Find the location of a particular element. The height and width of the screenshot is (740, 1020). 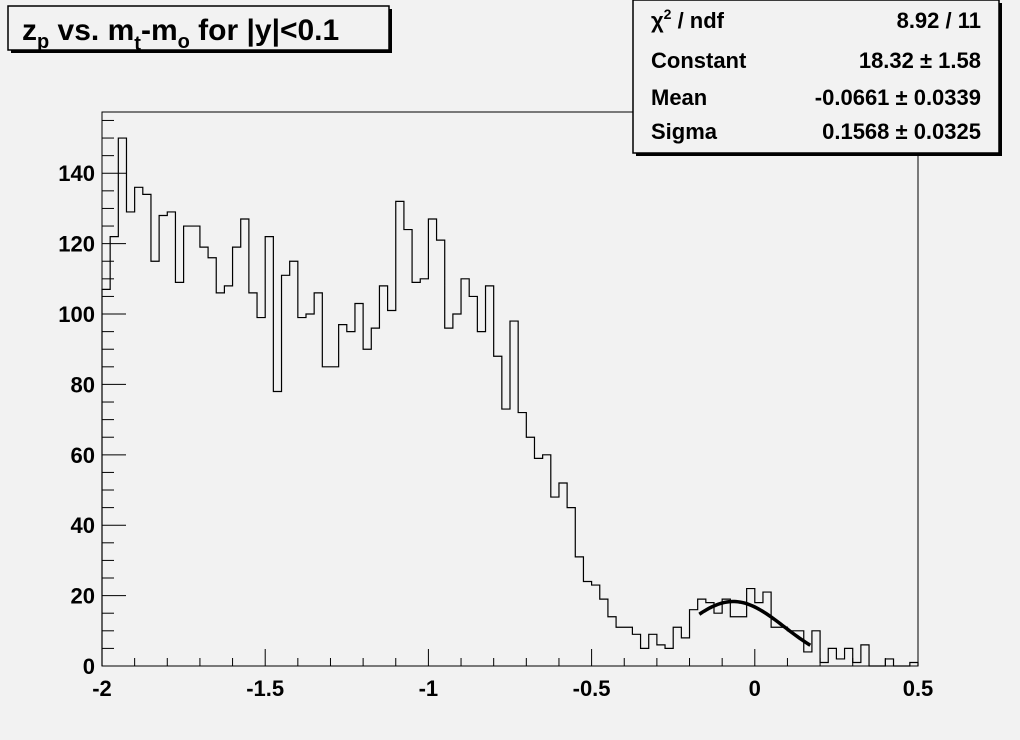

stats-label-sigma: Sigma is located at coordinates (684, 131).